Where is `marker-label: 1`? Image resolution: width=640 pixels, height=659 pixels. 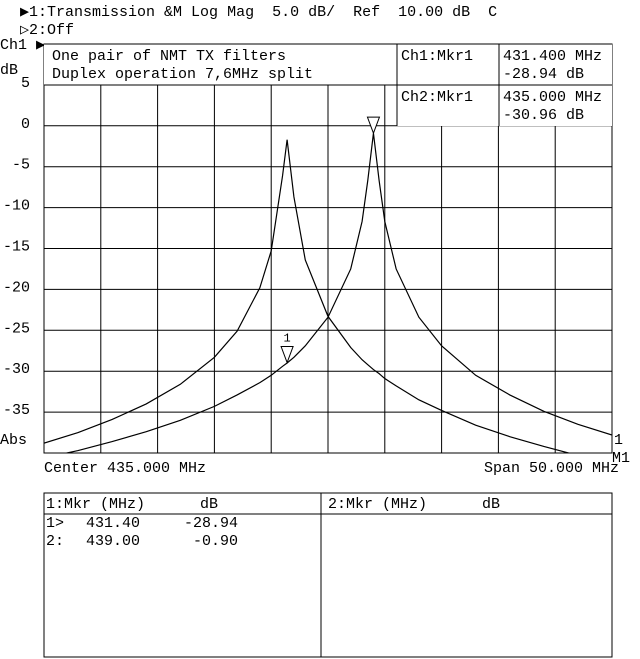
marker-label: 1 is located at coordinates (287, 339).